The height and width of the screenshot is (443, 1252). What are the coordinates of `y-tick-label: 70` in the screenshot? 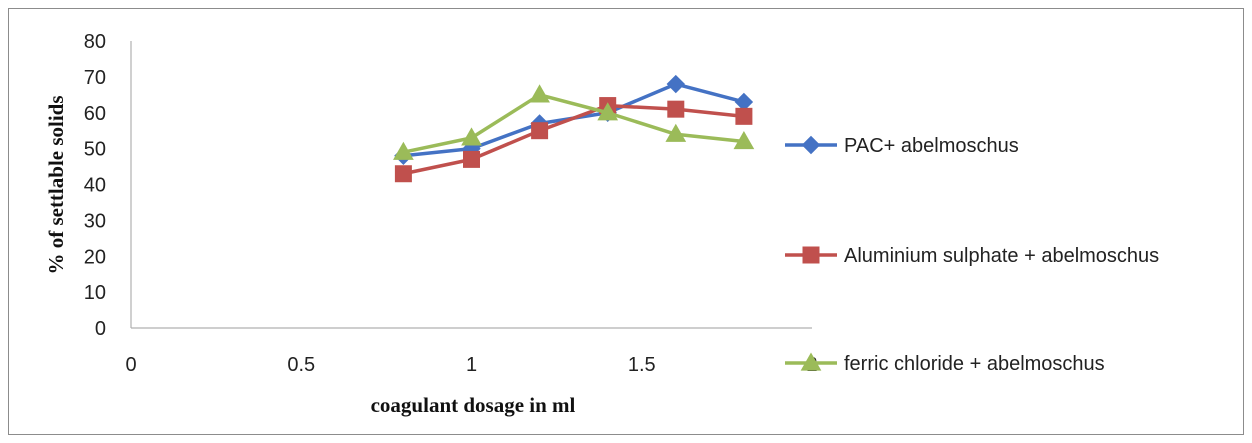 It's located at (95, 78).